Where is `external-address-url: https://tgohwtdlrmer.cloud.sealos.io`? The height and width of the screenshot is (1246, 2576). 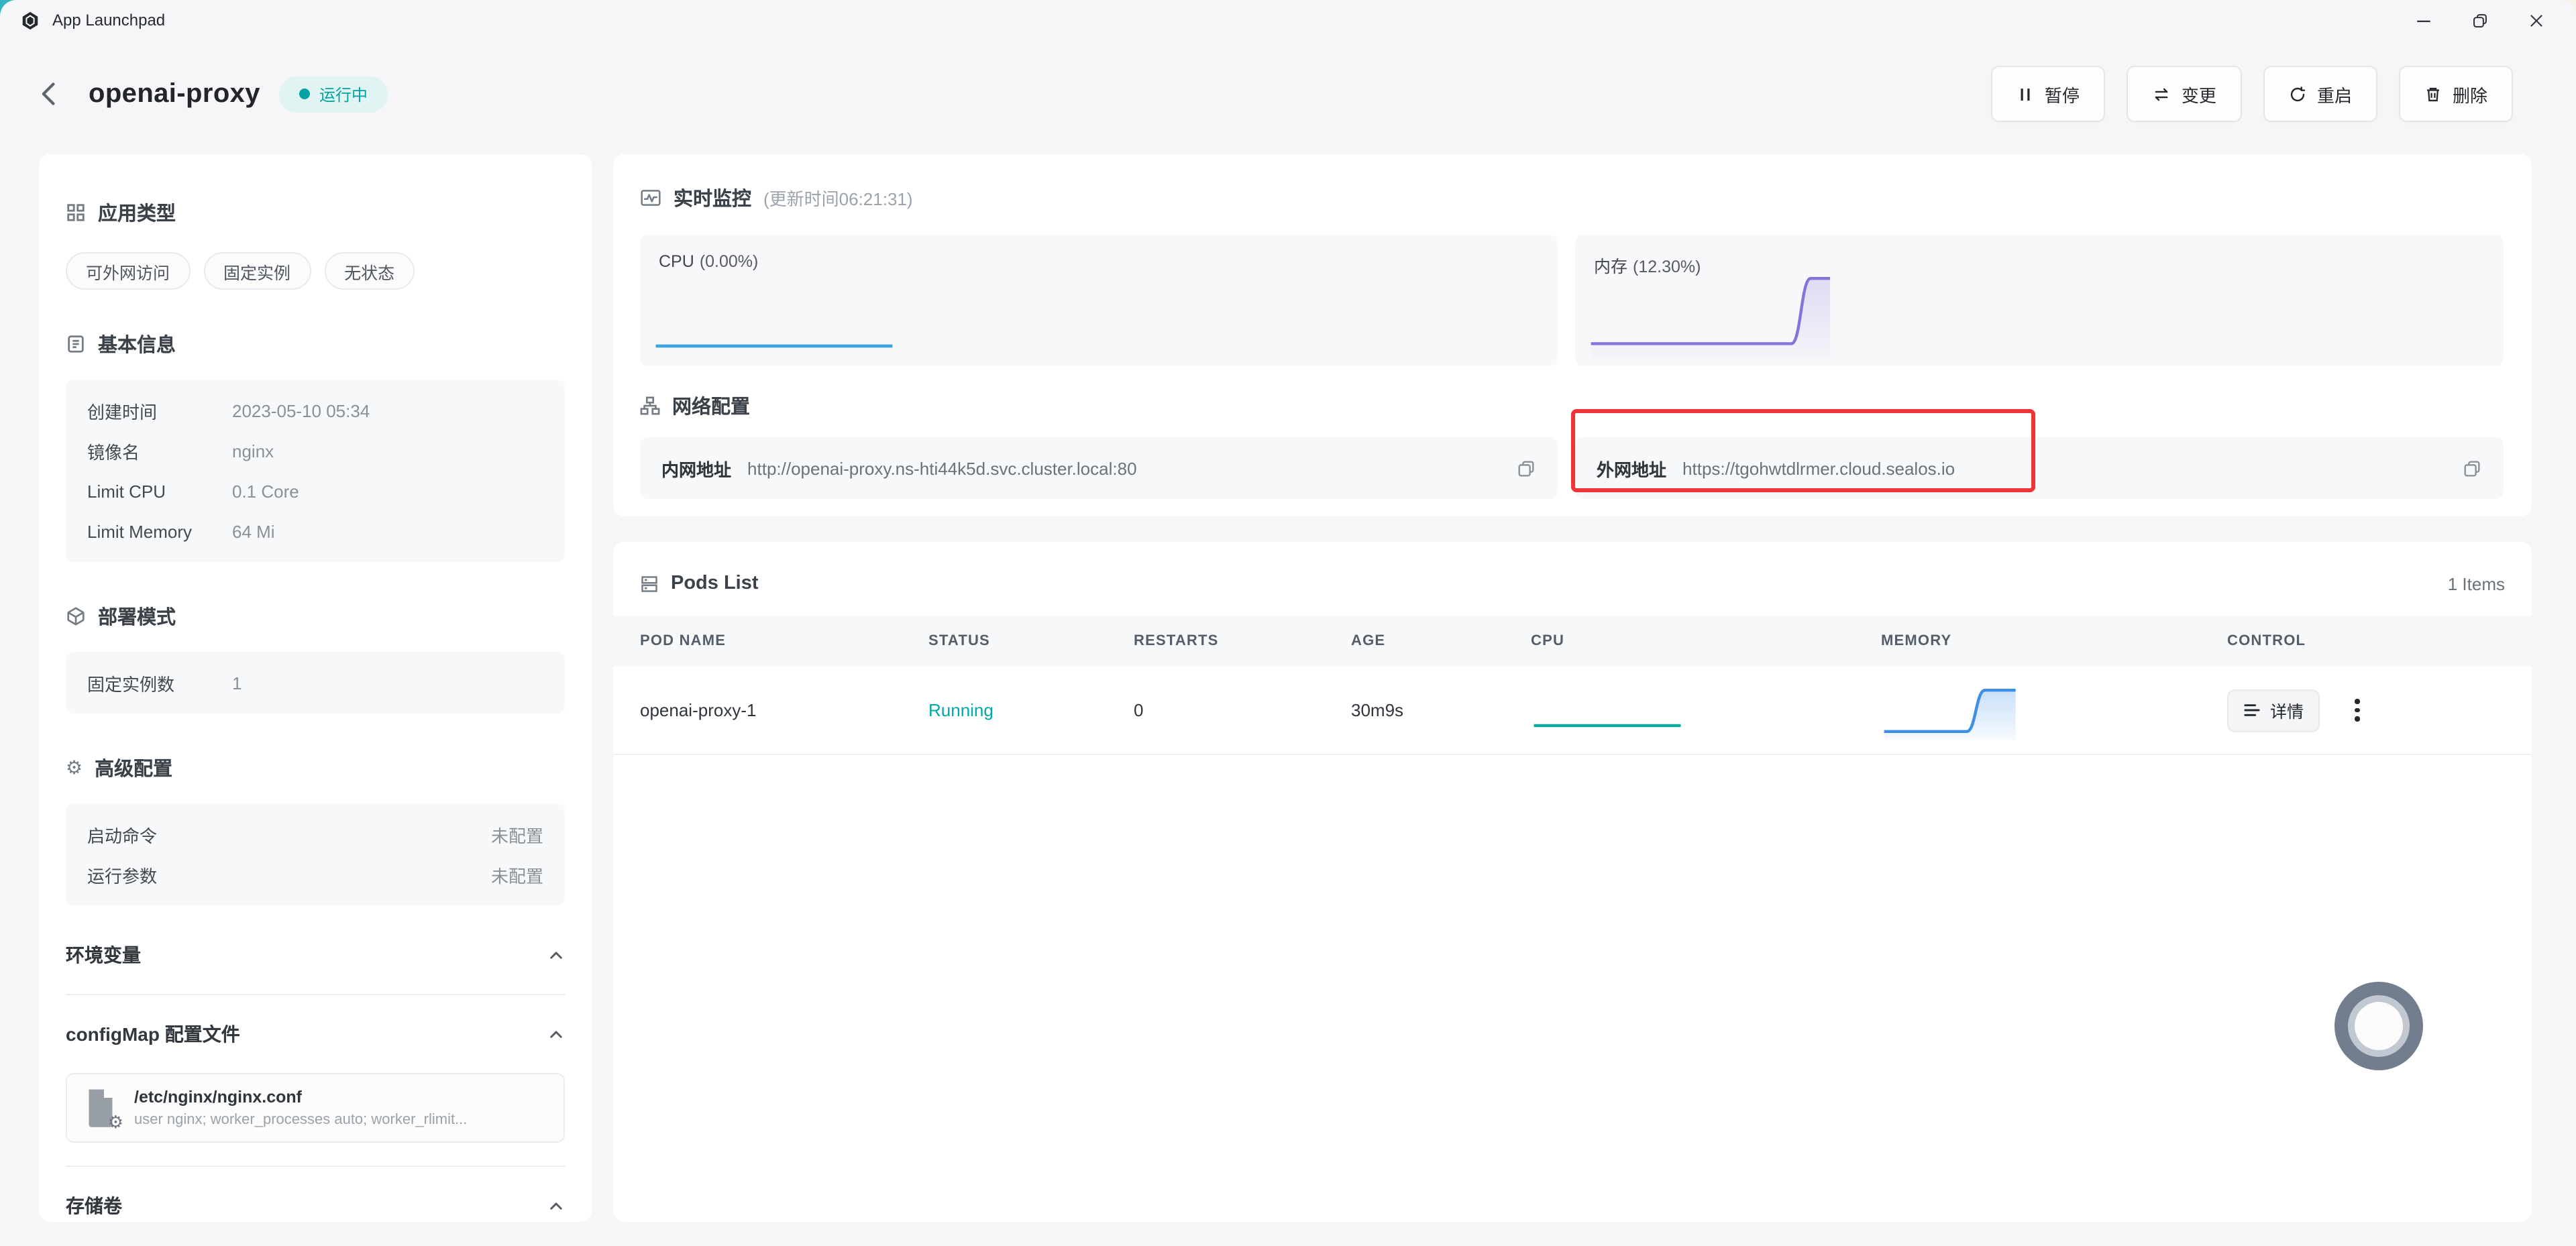 external-address-url: https://tgohwtdlrmer.cloud.sealos.io is located at coordinates (1818, 468).